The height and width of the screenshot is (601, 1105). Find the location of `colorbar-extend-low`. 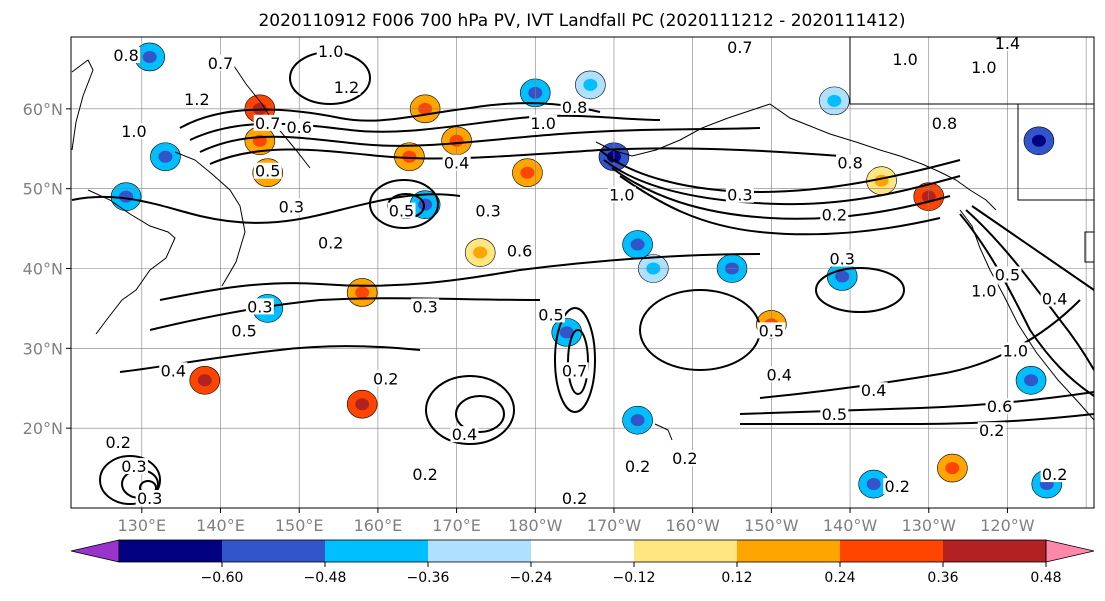

colorbar-extend-low is located at coordinates (95, 551).